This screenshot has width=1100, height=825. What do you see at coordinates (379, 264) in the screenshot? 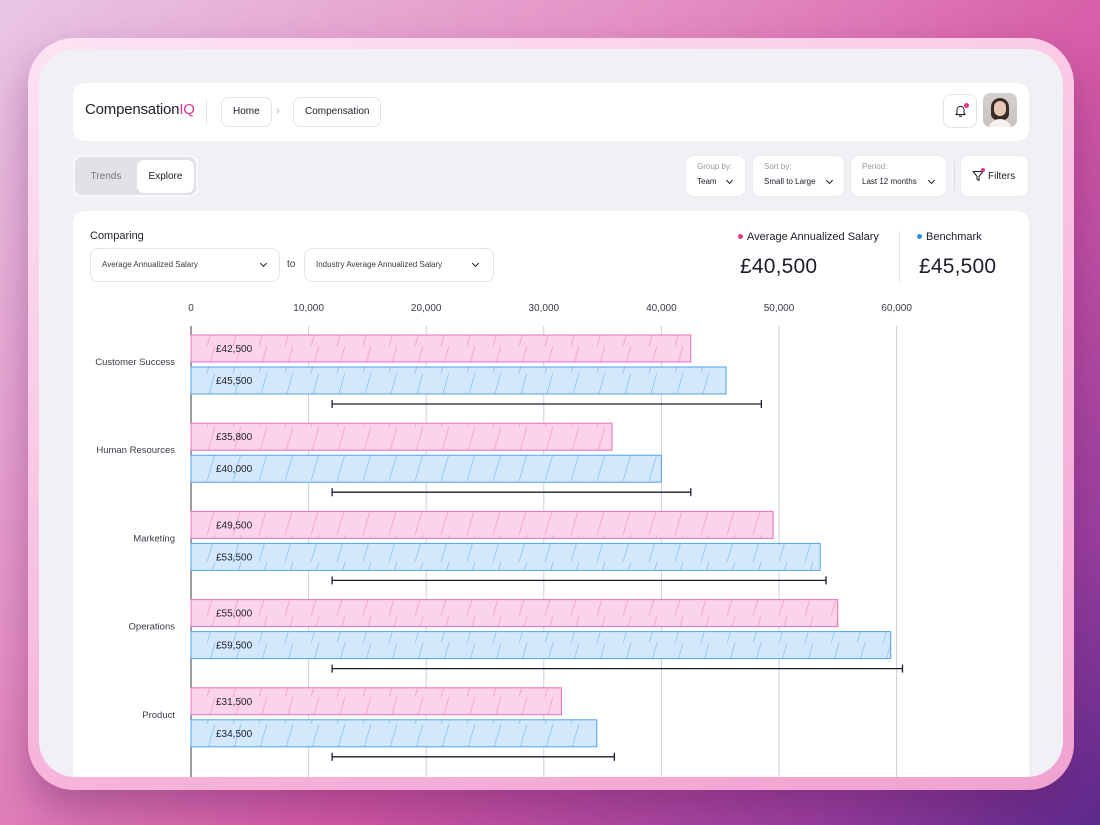
I see `metric-b-value: Industry Average Annualized Salary` at bounding box center [379, 264].